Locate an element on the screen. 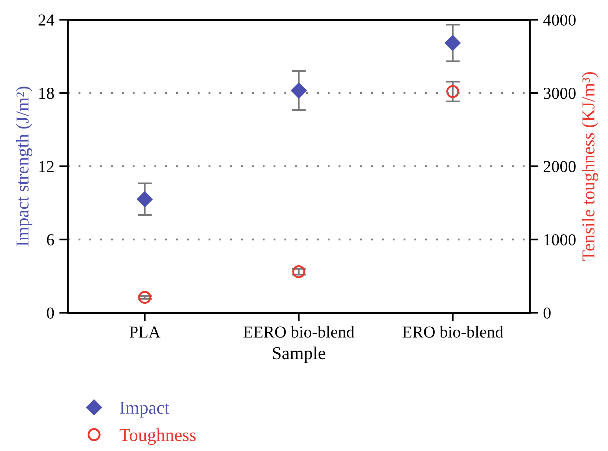 The image size is (608, 451). y-tick-label: 18 is located at coordinates (47, 94).